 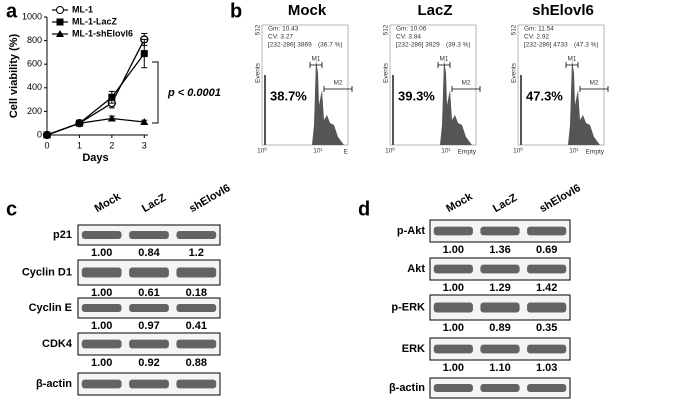 I want to click on significance-bracket, so click(x=155, y=92).